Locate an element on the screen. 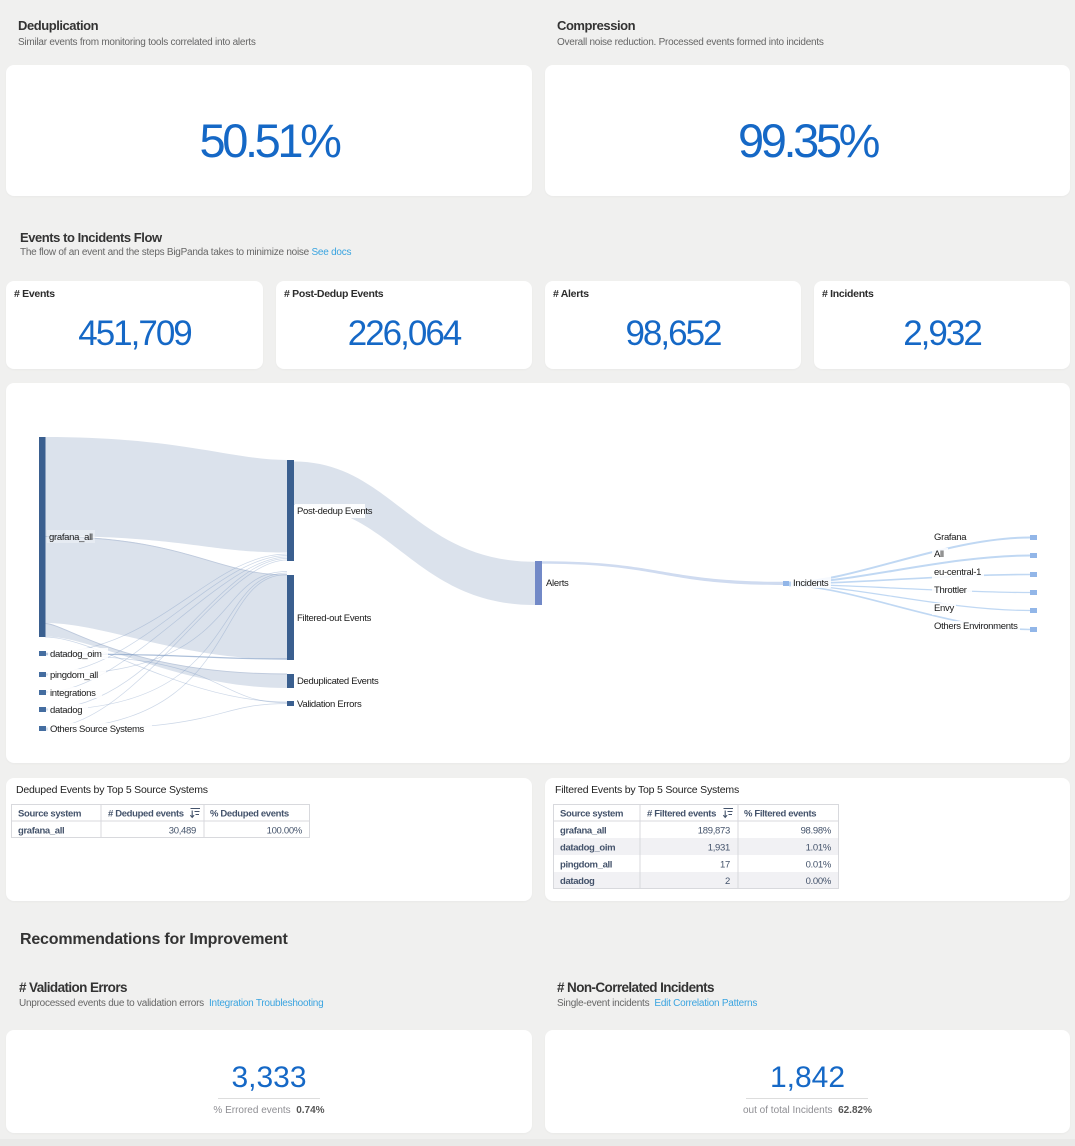 The width and height of the screenshot is (1075, 1146). svg-text: 17 is located at coordinates (725, 865).